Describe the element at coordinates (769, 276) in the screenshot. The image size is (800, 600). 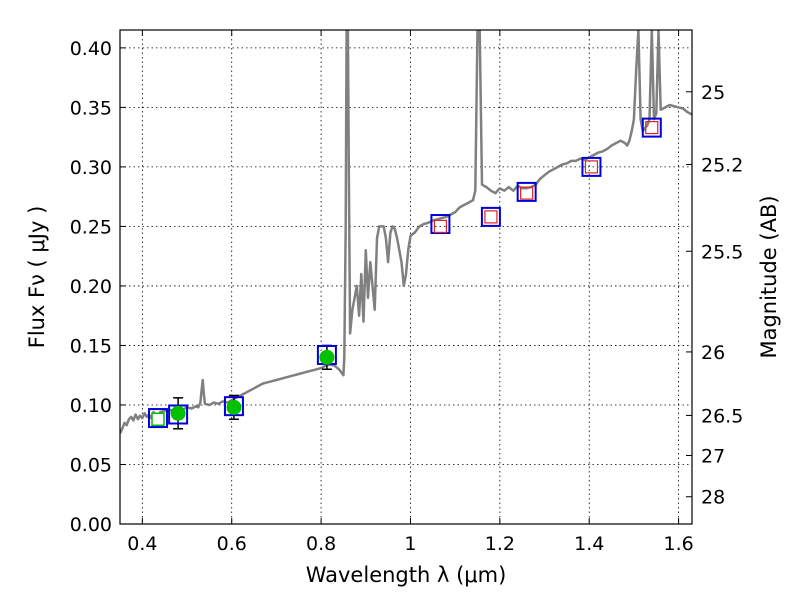
I see `y2-axis-title: Magnitude (AB)` at that location.